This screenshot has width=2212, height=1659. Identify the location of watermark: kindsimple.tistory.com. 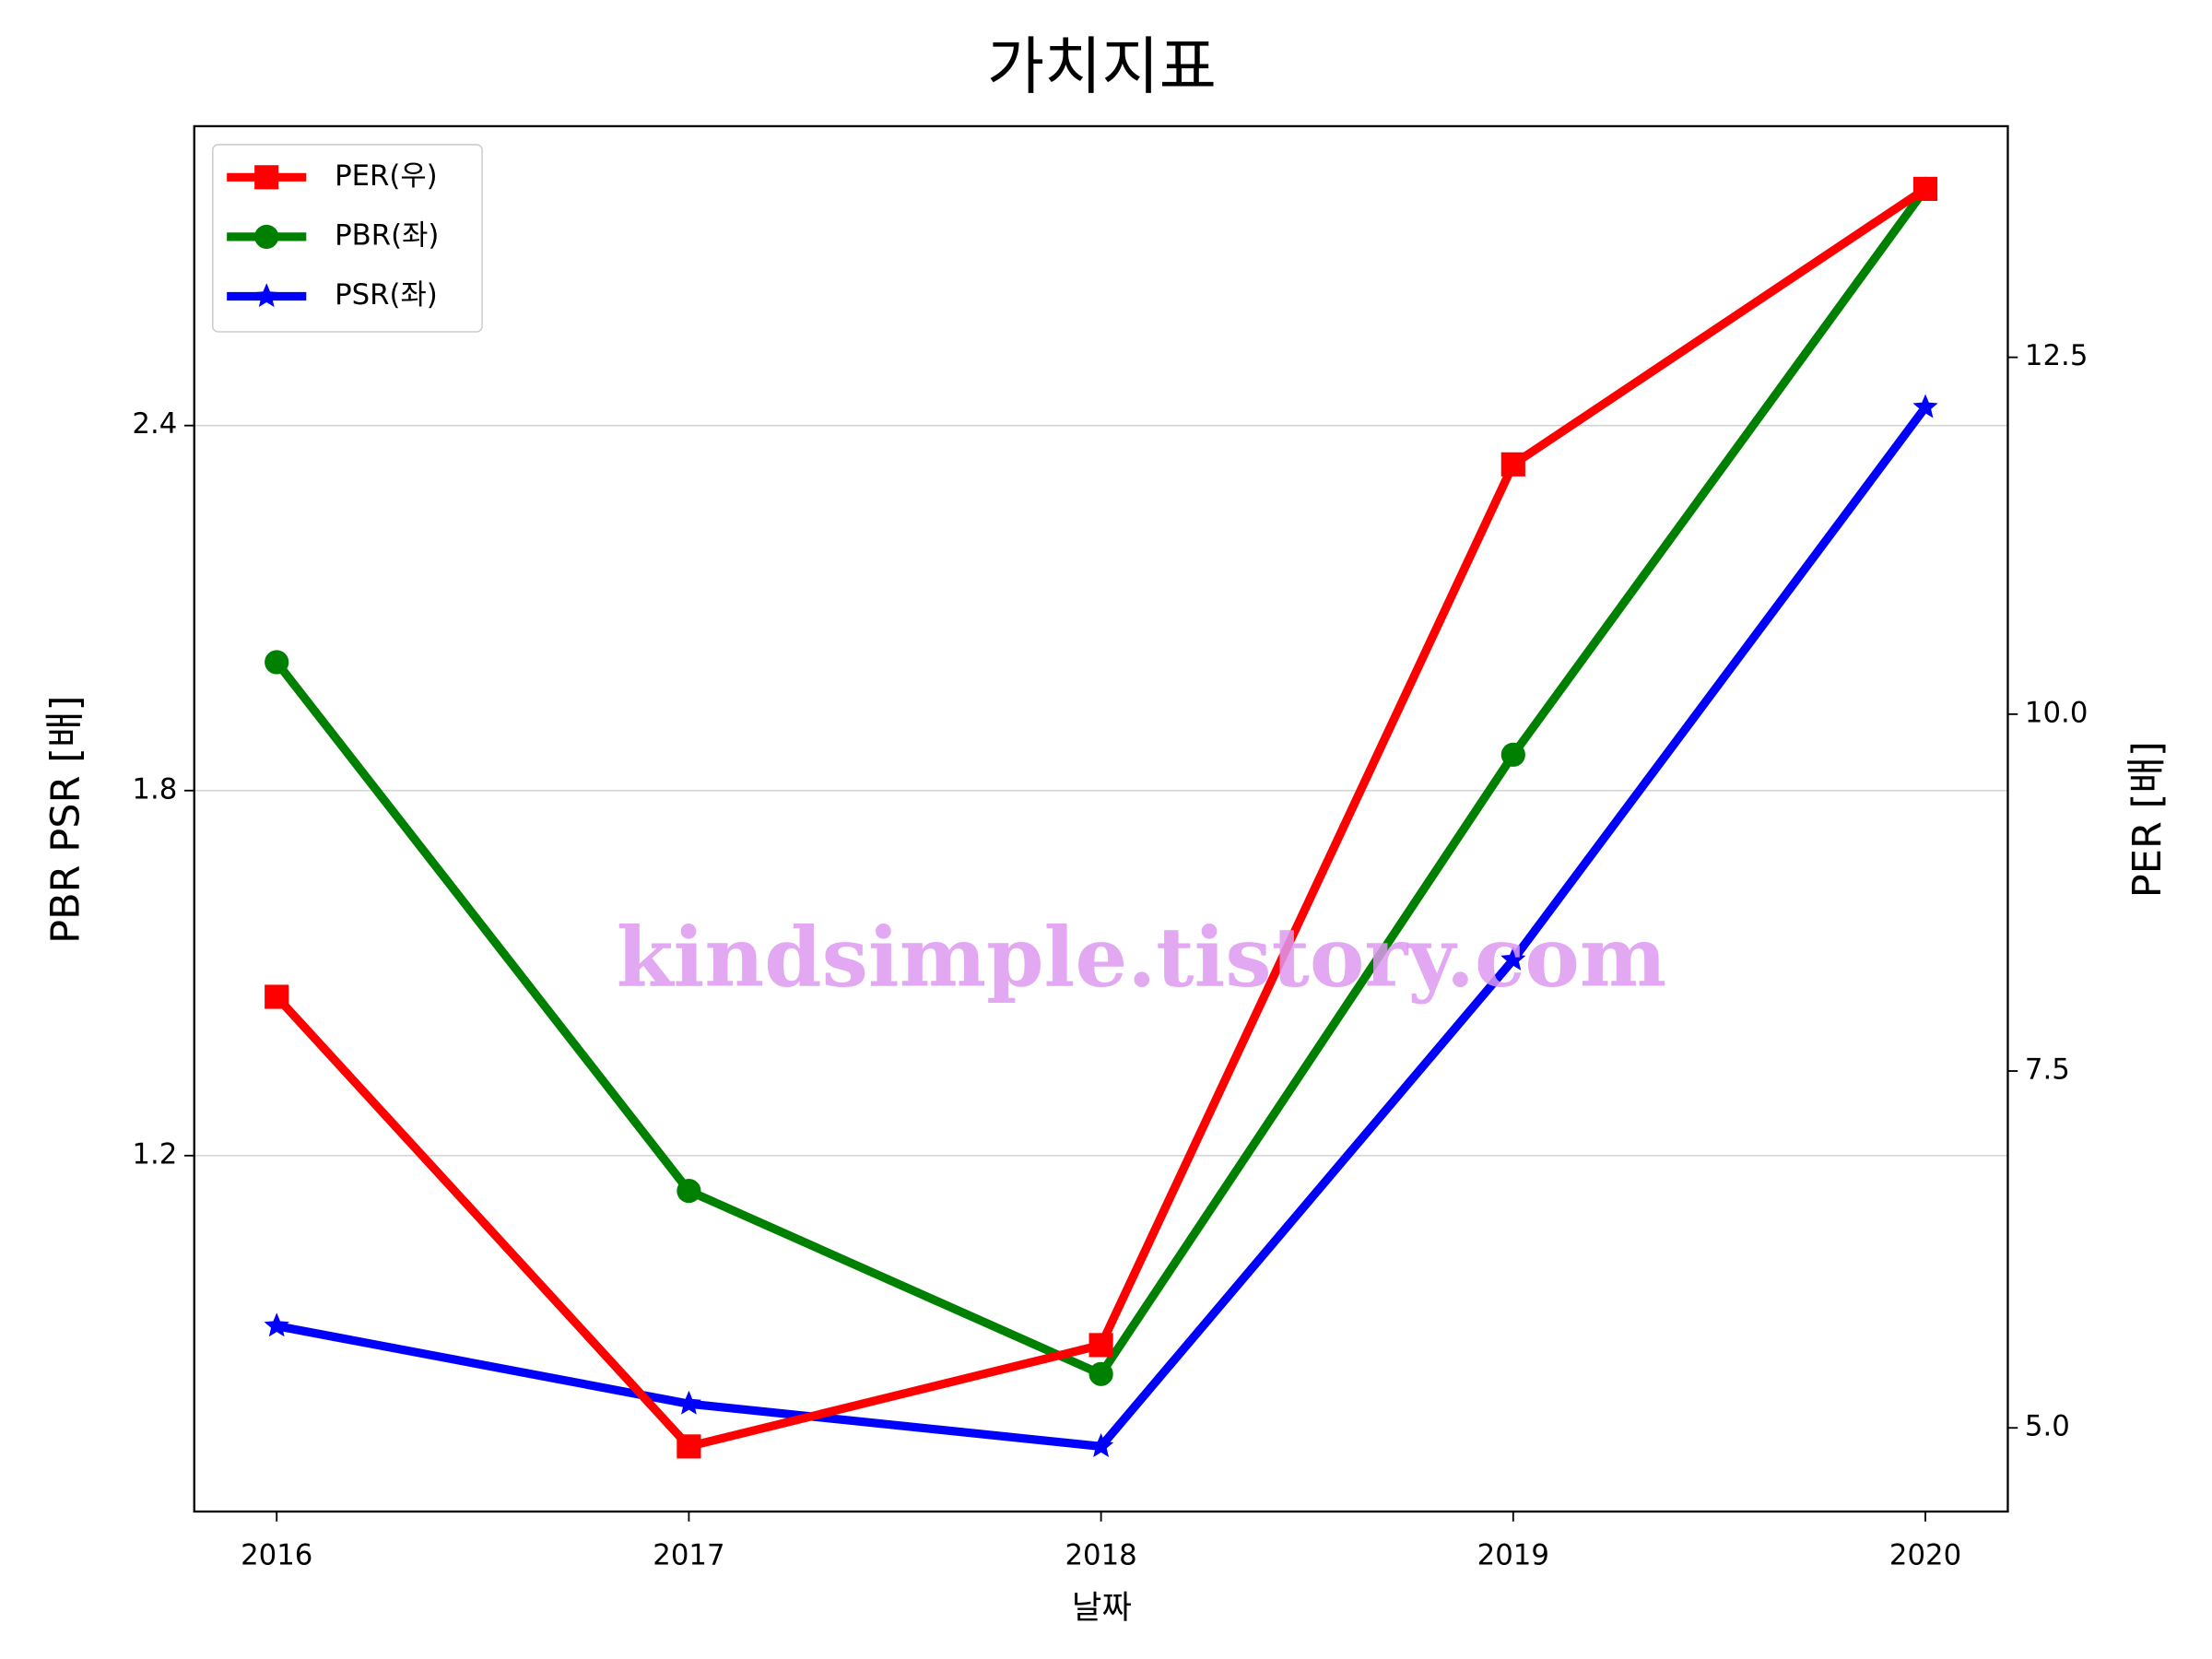
(1142, 958).